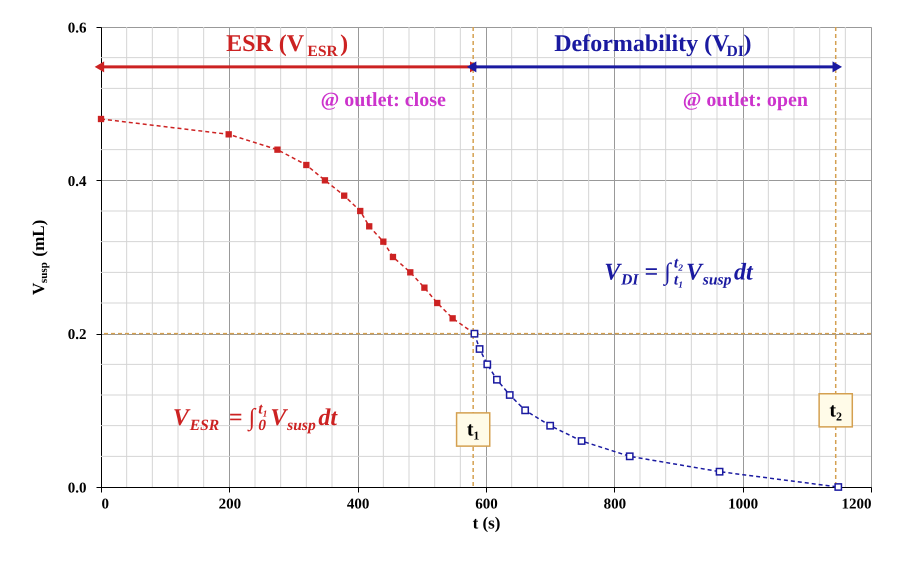 The image size is (917, 562). What do you see at coordinates (383, 99) in the screenshot?
I see `annotation: @ outlet: close` at bounding box center [383, 99].